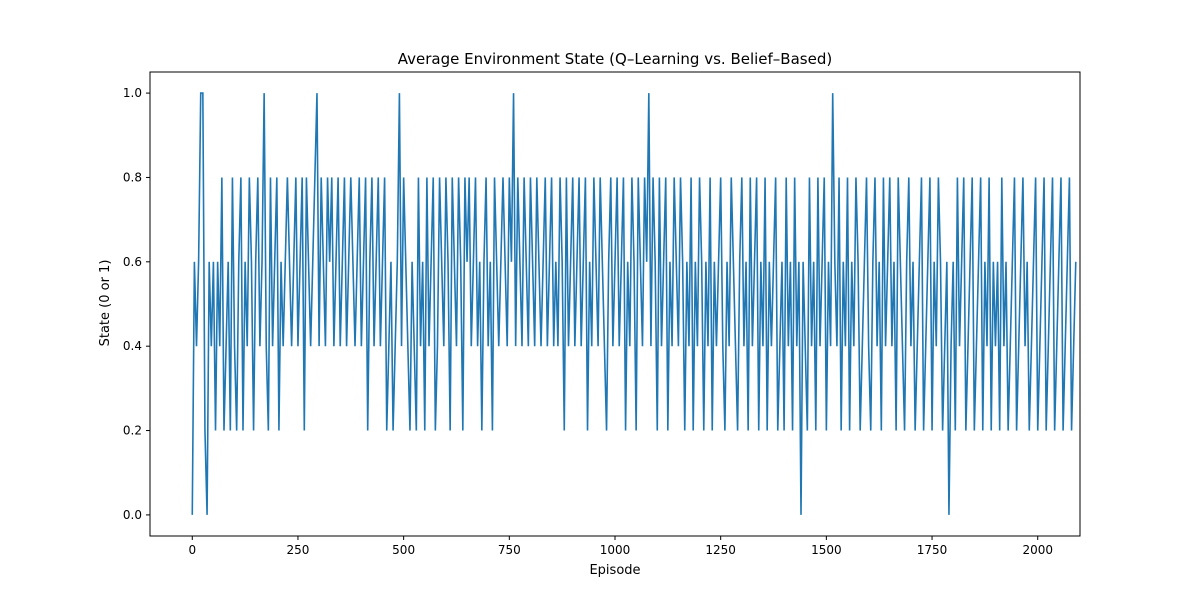 The width and height of the screenshot is (1200, 604). What do you see at coordinates (132, 93) in the screenshot?
I see `y-tick-label: 1.0` at bounding box center [132, 93].